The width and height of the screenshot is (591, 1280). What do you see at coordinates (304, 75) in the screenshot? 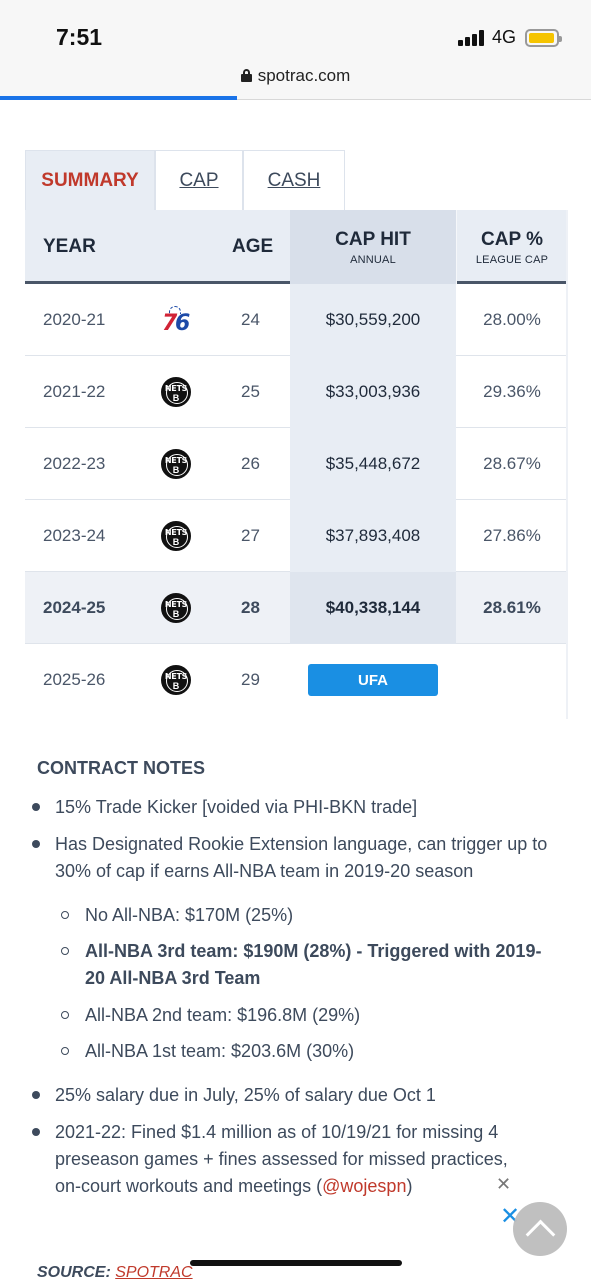
I see `url-text: spotrac.com` at bounding box center [304, 75].